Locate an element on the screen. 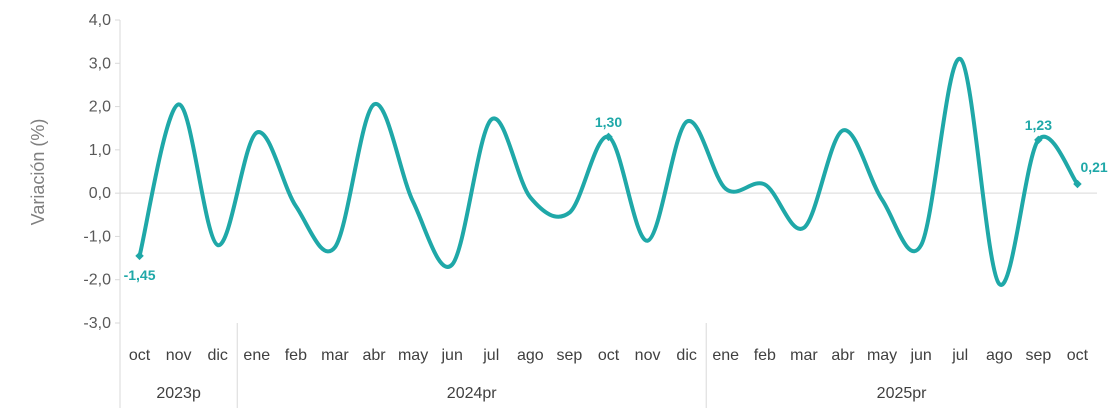 This screenshot has width=1111, height=411. y-tick-label: -2,0 is located at coordinates (97, 280).